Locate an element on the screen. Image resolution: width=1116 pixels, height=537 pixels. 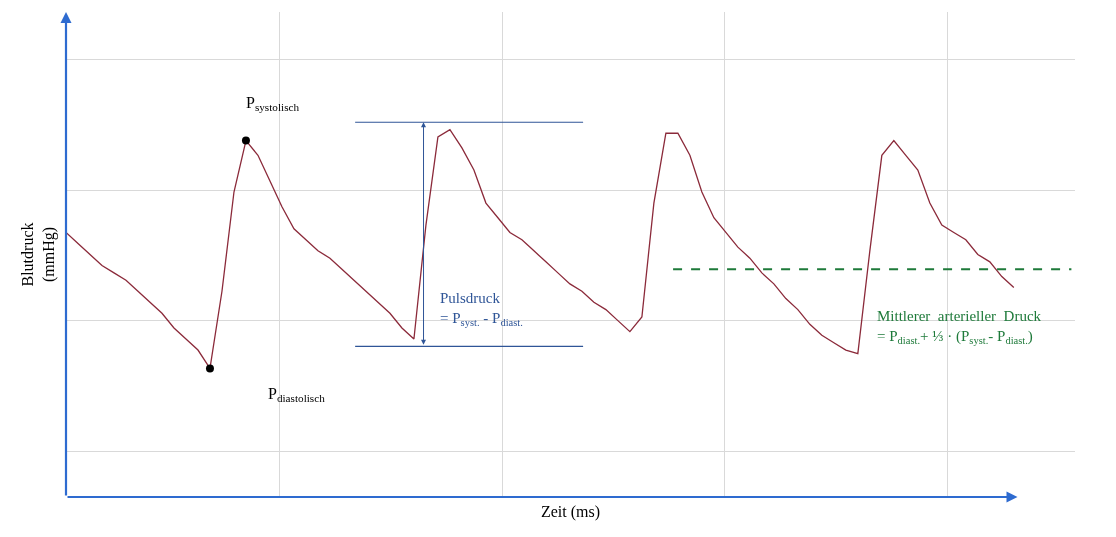
x-axis-title: Zeit (ms) is located at coordinates (570, 511).